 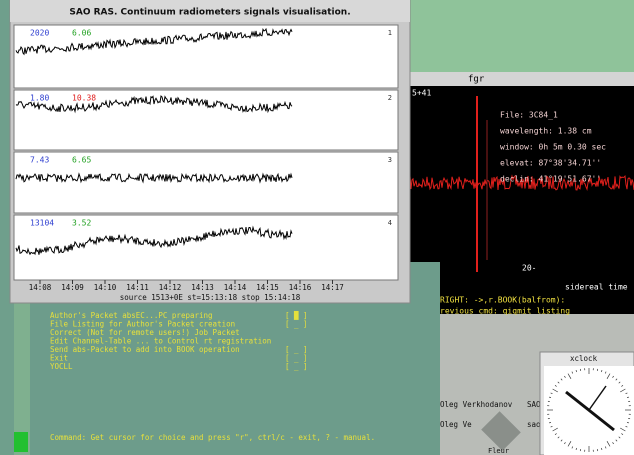 What do you see at coordinates (550, 163) in the screenshot?
I see `info-line: elevat: 87°38'34.71''` at bounding box center [550, 163].